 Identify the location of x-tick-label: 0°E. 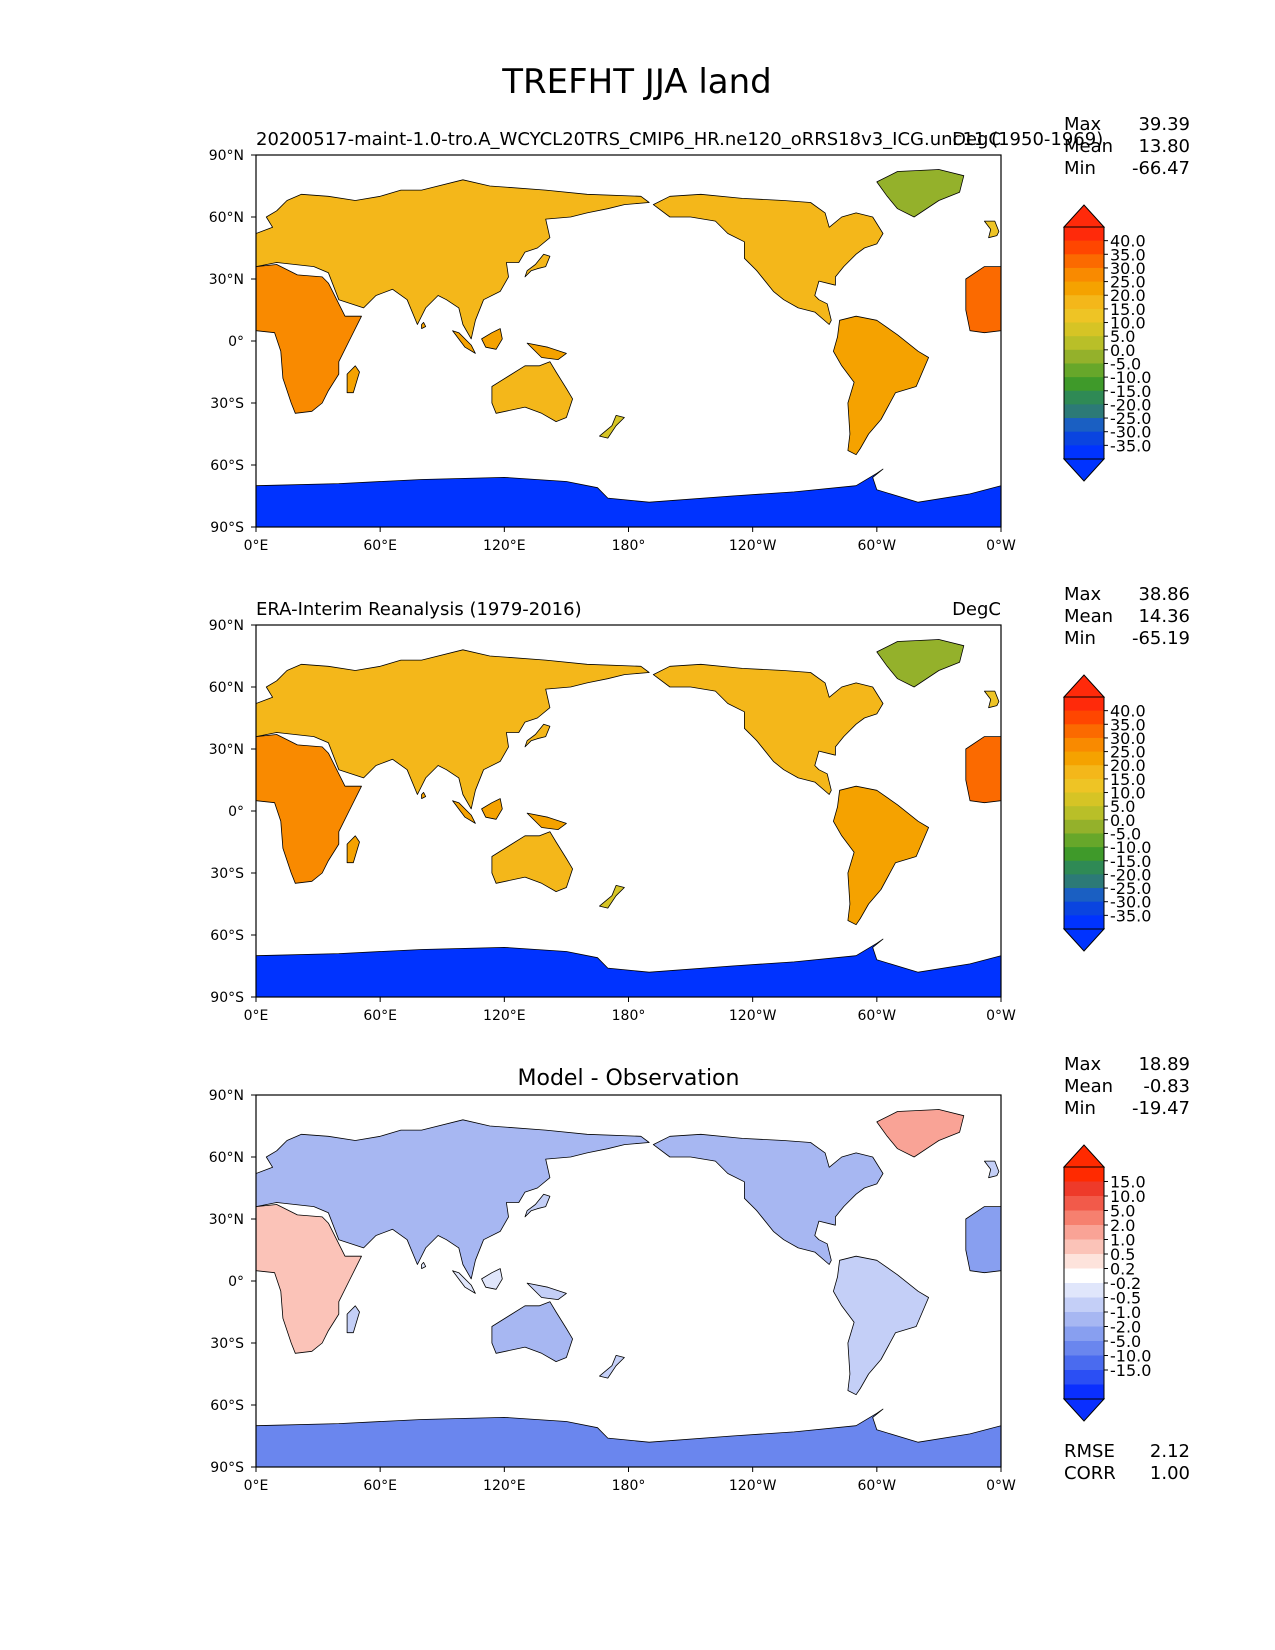
(256, 546).